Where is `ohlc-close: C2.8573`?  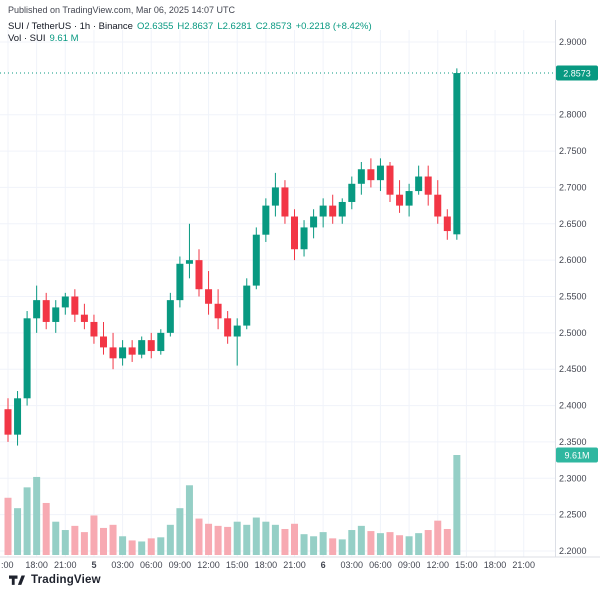
ohlc-close: C2.8573 is located at coordinates (273, 26).